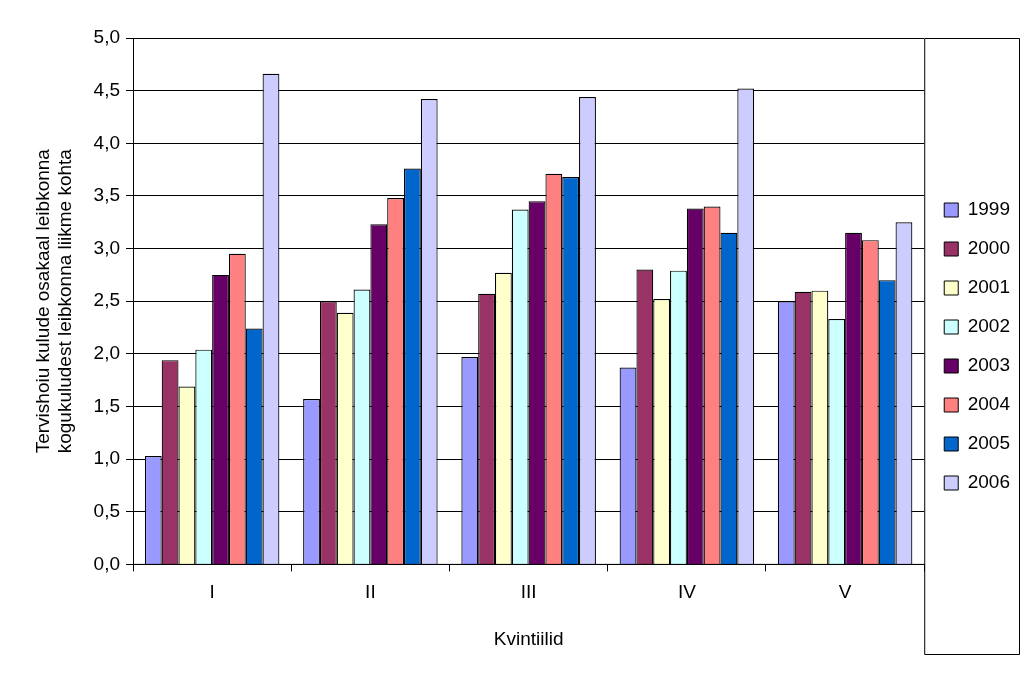 The image size is (1032, 673). I want to click on y-tick-label: 3,0, so click(107, 247).